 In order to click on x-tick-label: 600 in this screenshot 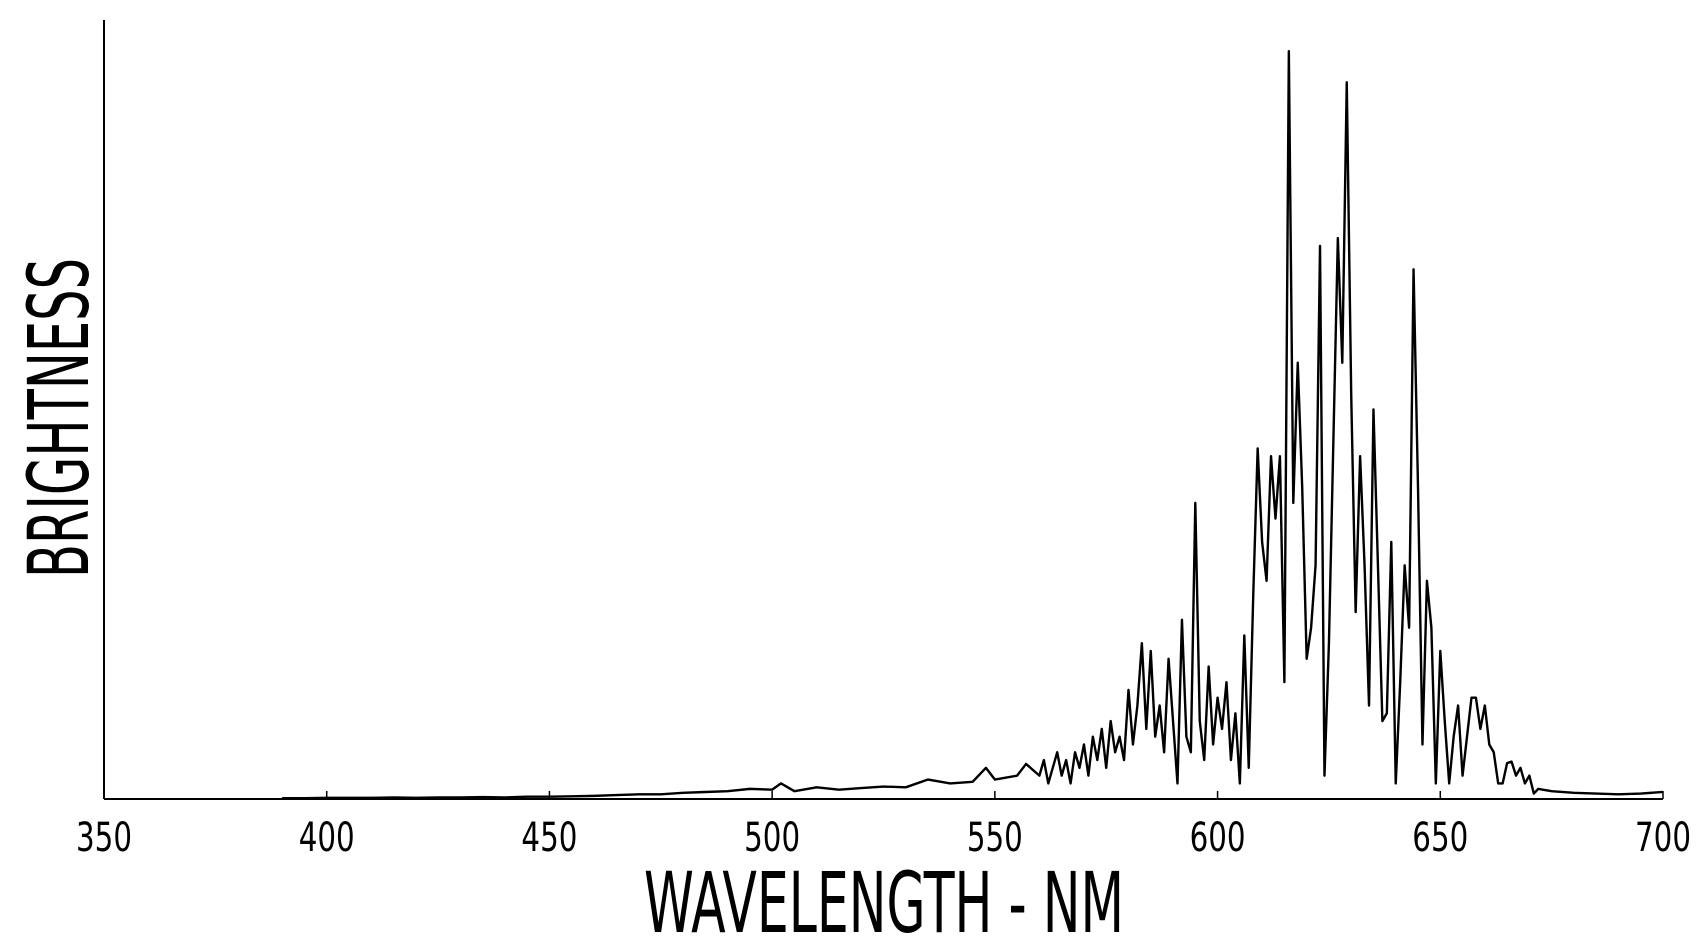, I will do `click(1218, 838)`.